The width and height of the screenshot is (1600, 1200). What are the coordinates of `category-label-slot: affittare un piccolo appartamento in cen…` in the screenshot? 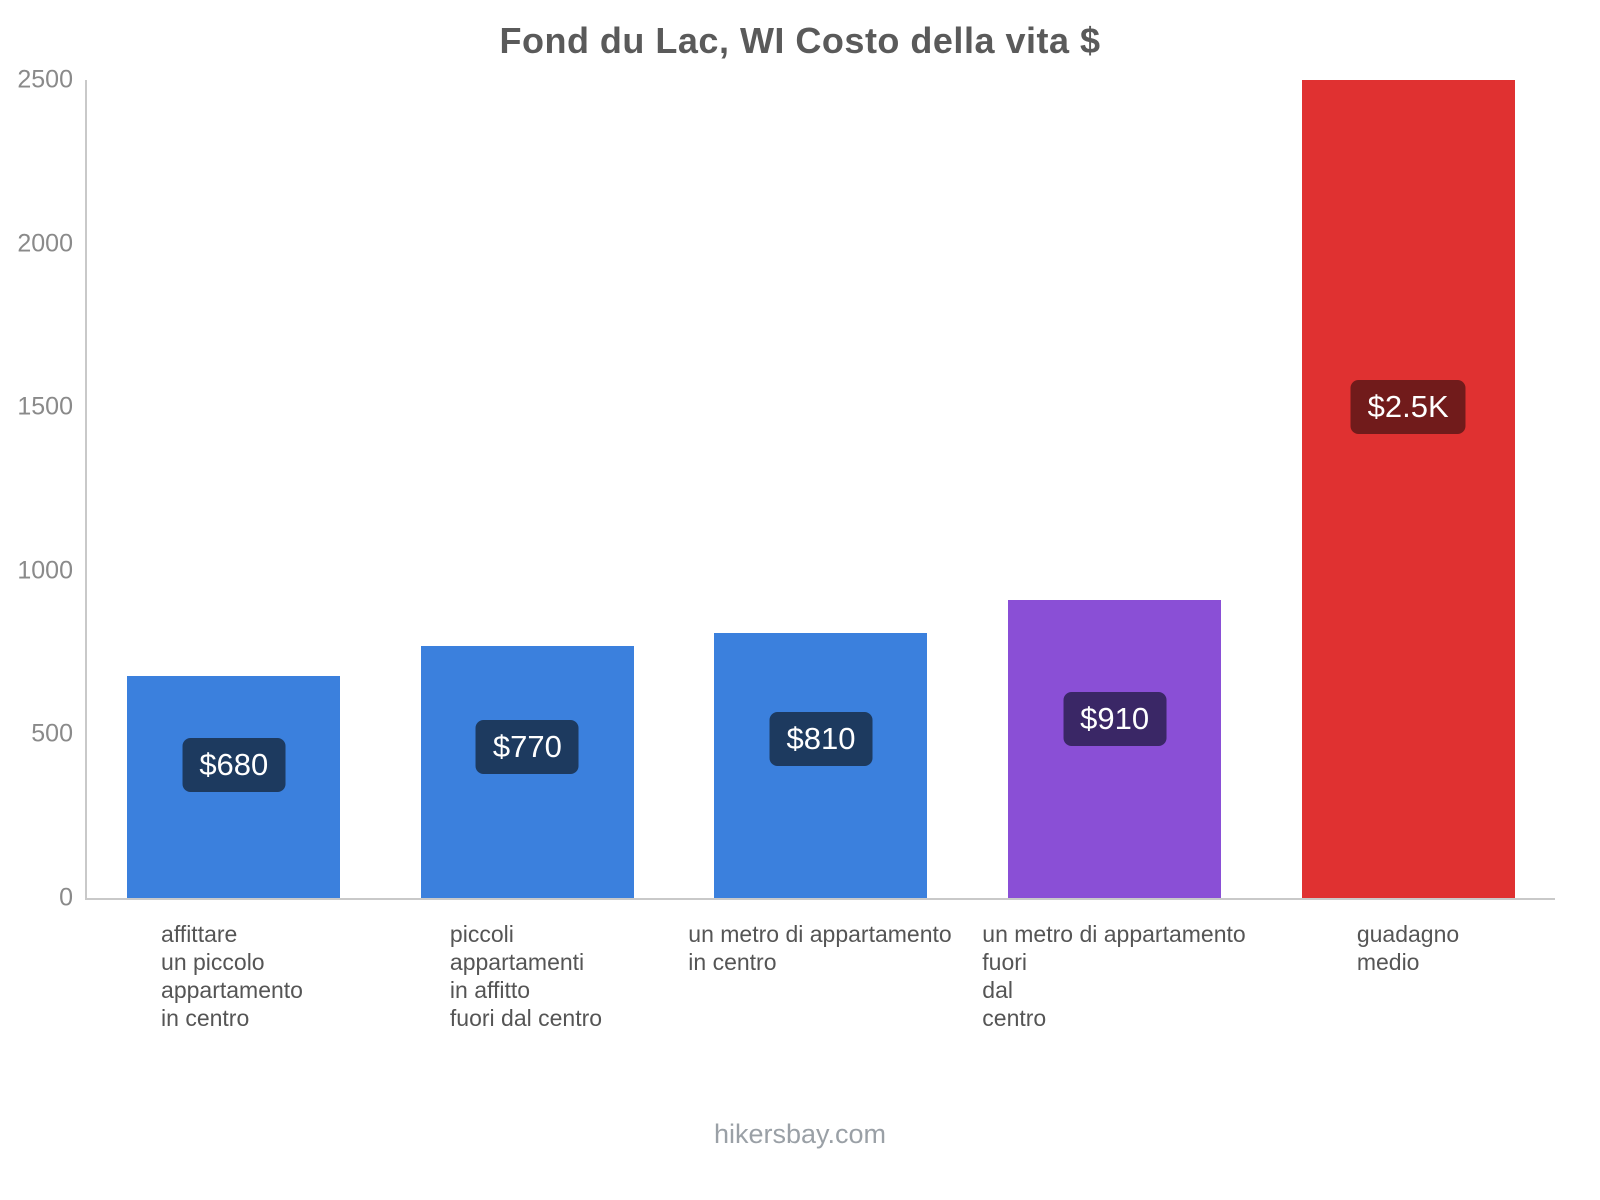 It's located at (232, 976).